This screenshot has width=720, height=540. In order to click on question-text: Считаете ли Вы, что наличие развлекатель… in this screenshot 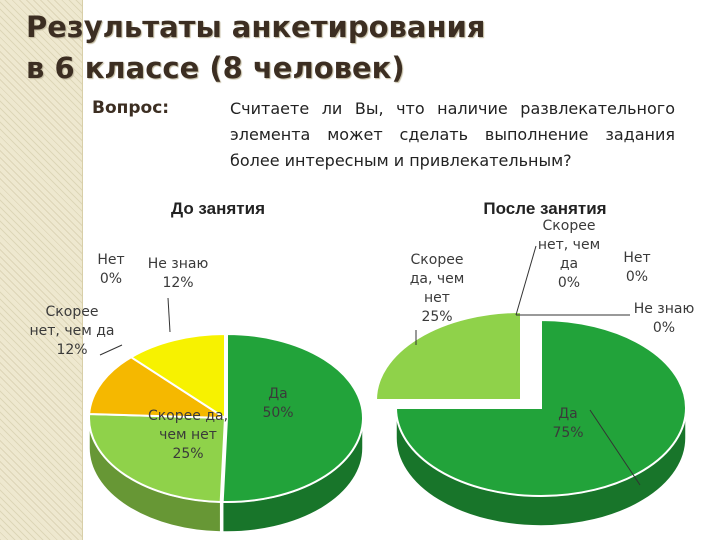, I will do `click(452, 134)`.